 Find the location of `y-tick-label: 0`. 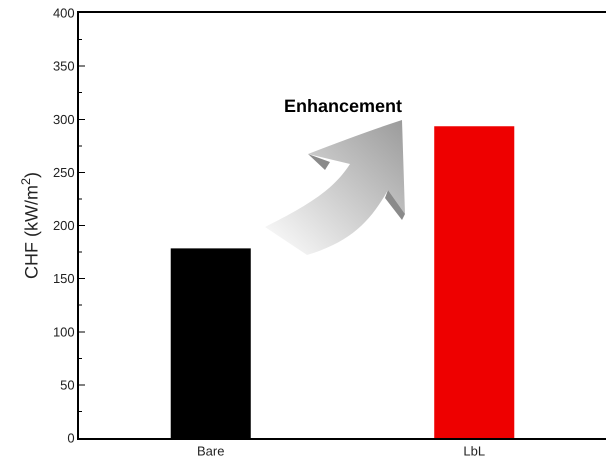

y-tick-label: 0 is located at coordinates (71, 438).